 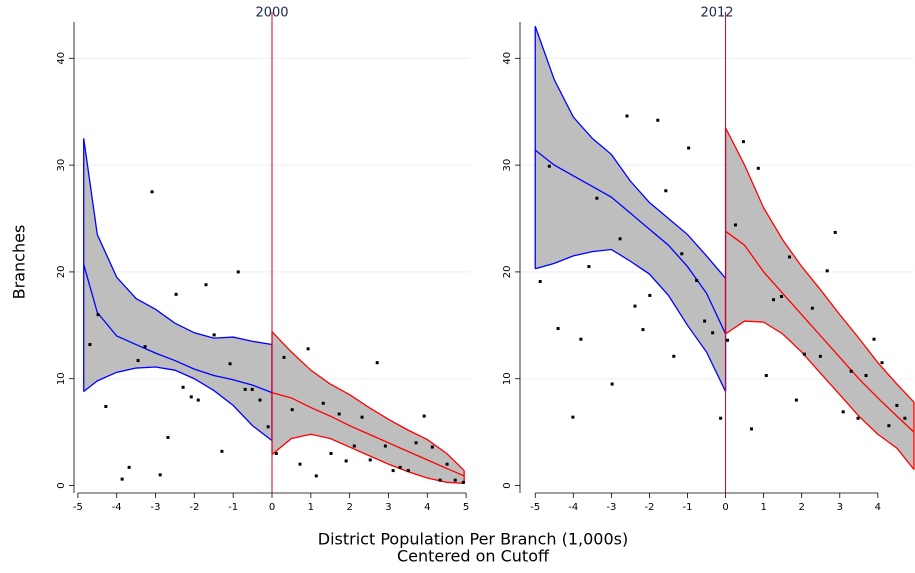 What do you see at coordinates (878, 507) in the screenshot?
I see `x-tick-label: 4` at bounding box center [878, 507].